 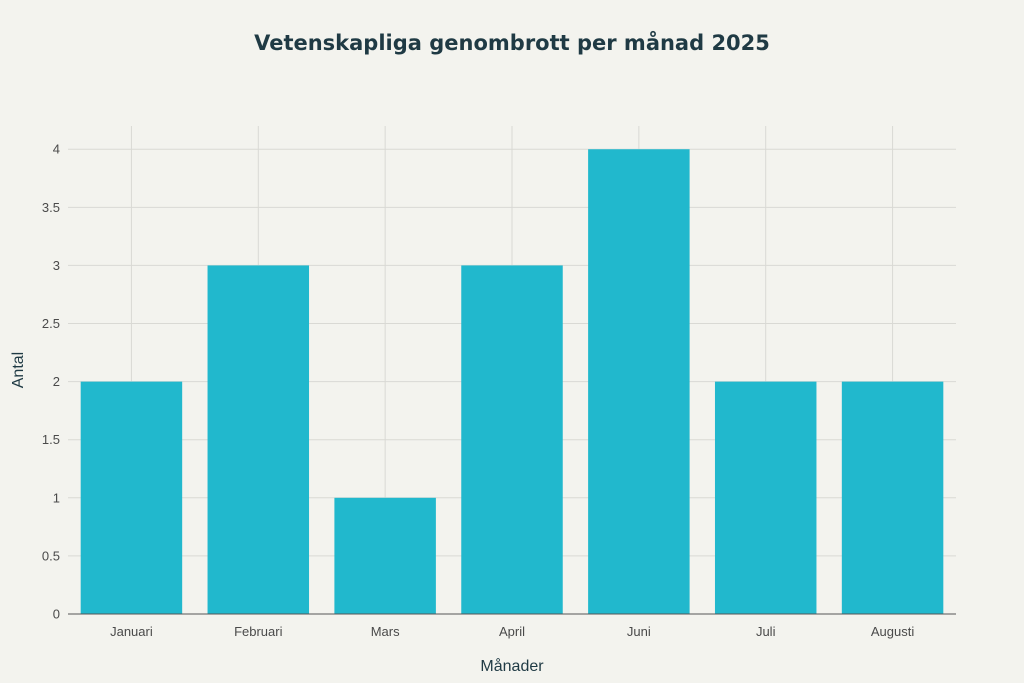 What do you see at coordinates (51, 382) in the screenshot?
I see `y-axis-ticks: 0 0.5 1 1.5 2 2.5 3 3.5 4` at bounding box center [51, 382].